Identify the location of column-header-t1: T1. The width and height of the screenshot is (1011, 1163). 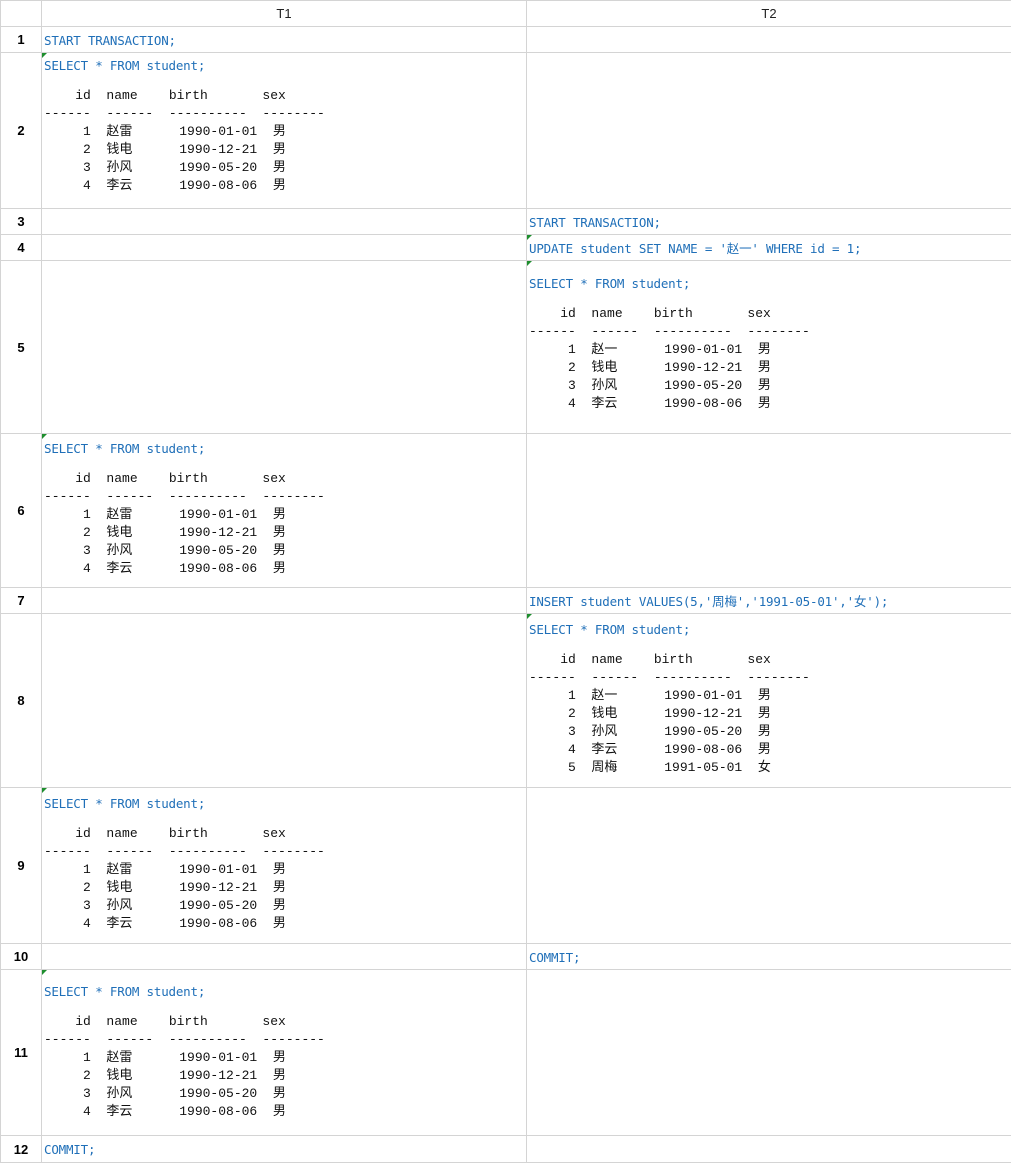
(284, 14).